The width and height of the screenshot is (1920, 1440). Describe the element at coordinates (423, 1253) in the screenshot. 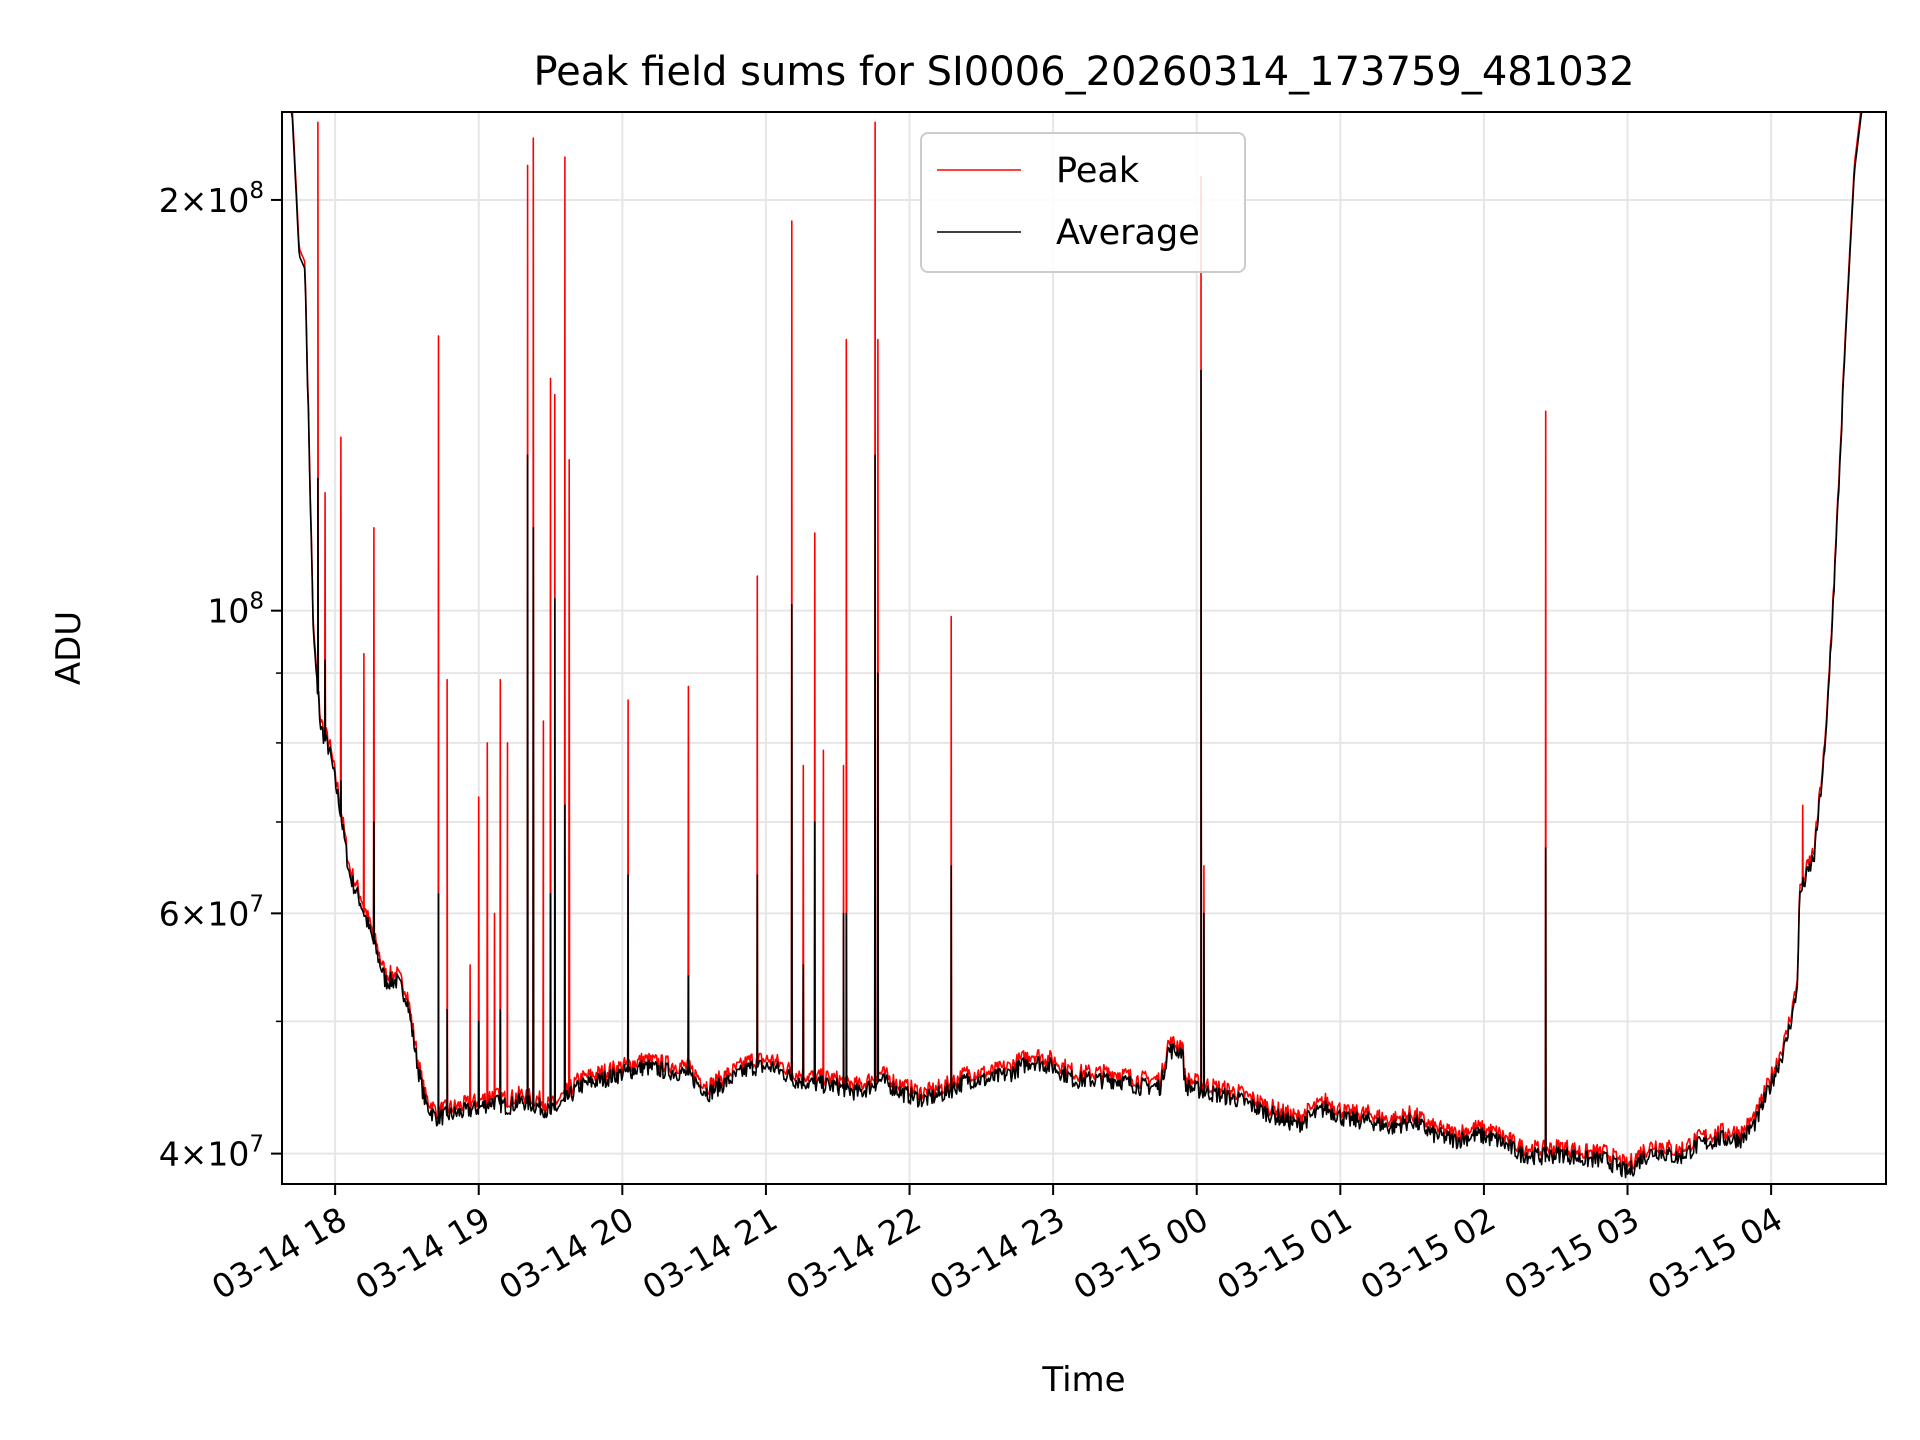

I see `x-tick-label: 03-14 19` at that location.